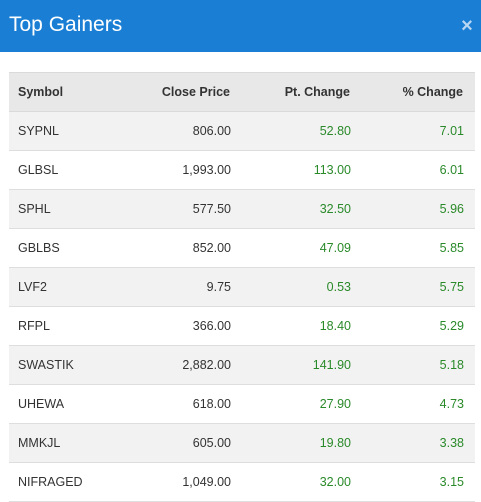 The width and height of the screenshot is (481, 502). I want to click on cell-pt-change: 113.00, so click(302, 170).